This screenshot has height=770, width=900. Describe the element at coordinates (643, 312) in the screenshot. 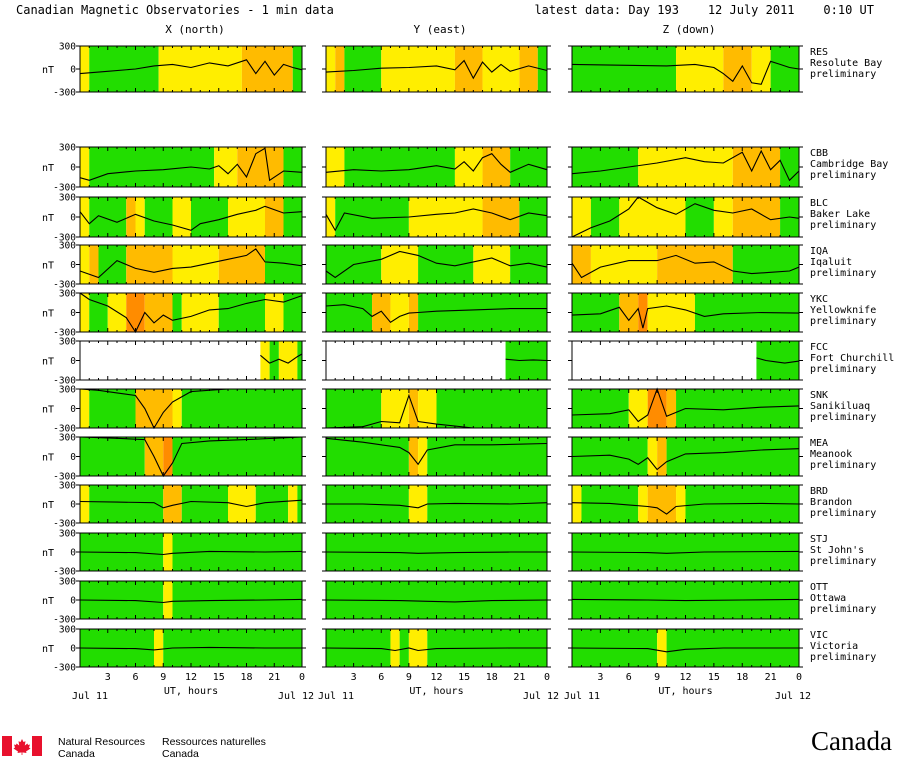

I see `activity-band-storm` at that location.